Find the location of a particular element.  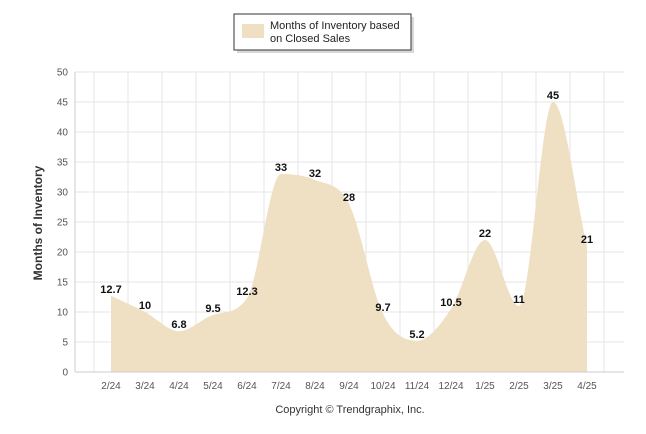

data-label: 12.7 is located at coordinates (110, 290).